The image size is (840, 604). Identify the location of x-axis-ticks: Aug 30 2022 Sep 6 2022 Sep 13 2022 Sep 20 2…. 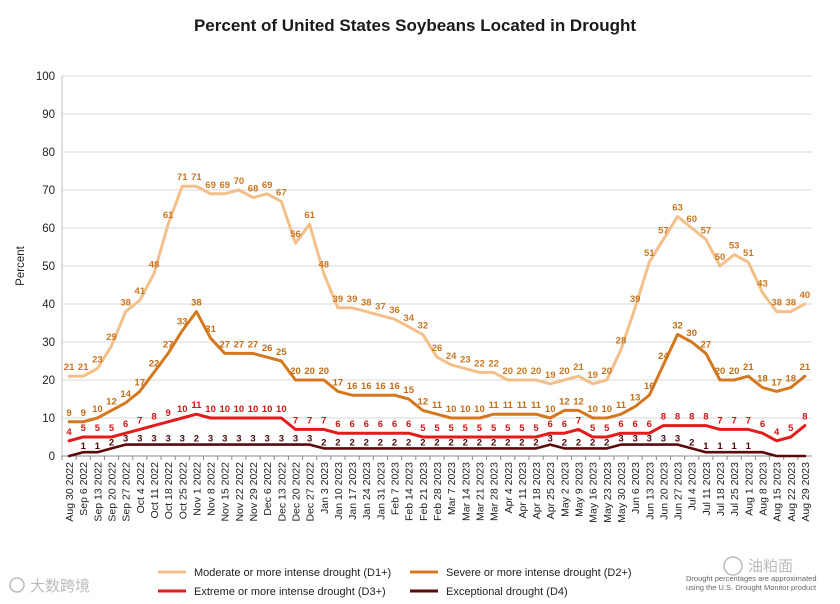
(436, 489).